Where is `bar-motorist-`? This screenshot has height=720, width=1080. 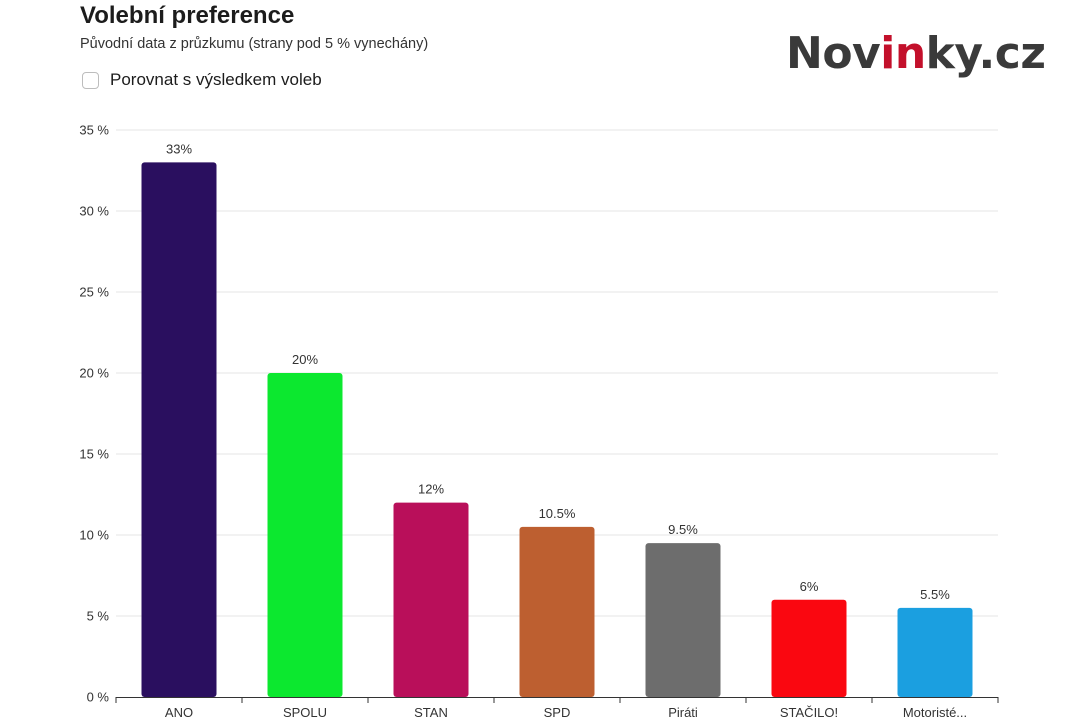
bar-motorist- is located at coordinates (935, 652).